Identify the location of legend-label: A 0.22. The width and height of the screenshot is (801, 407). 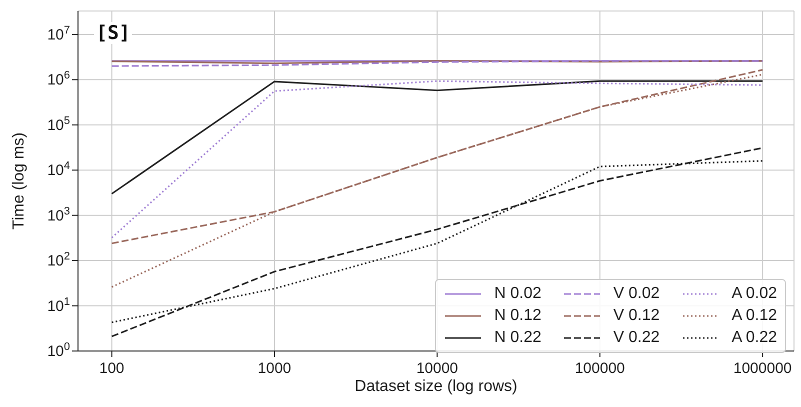
(754, 338).